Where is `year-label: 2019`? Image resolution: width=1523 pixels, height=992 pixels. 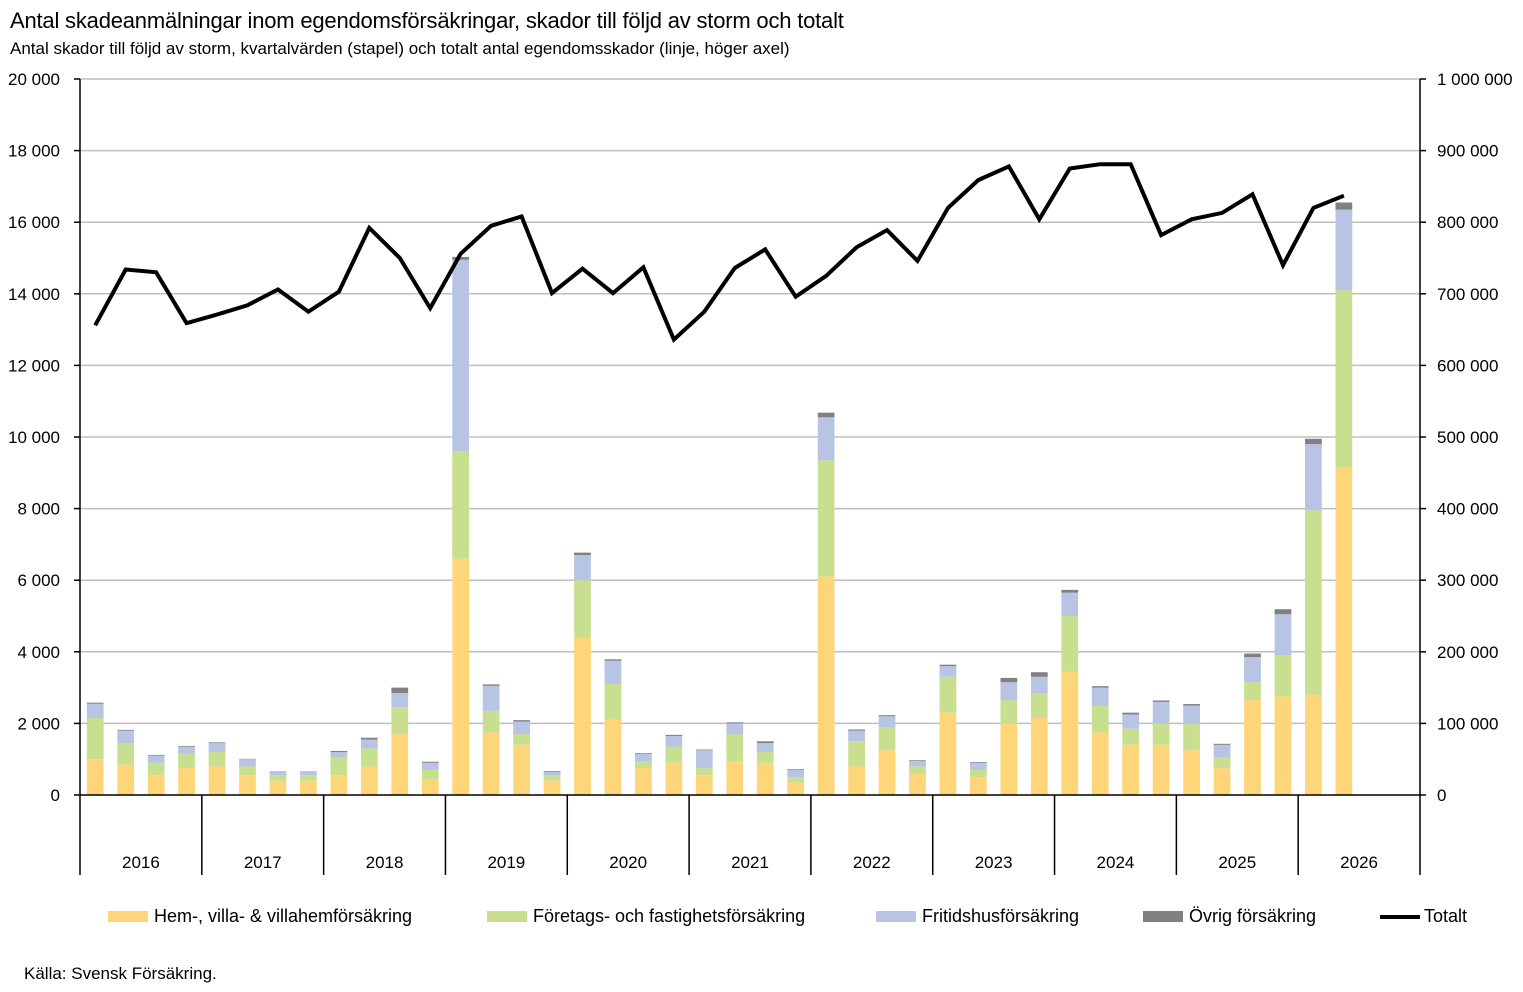 year-label: 2019 is located at coordinates (506, 862).